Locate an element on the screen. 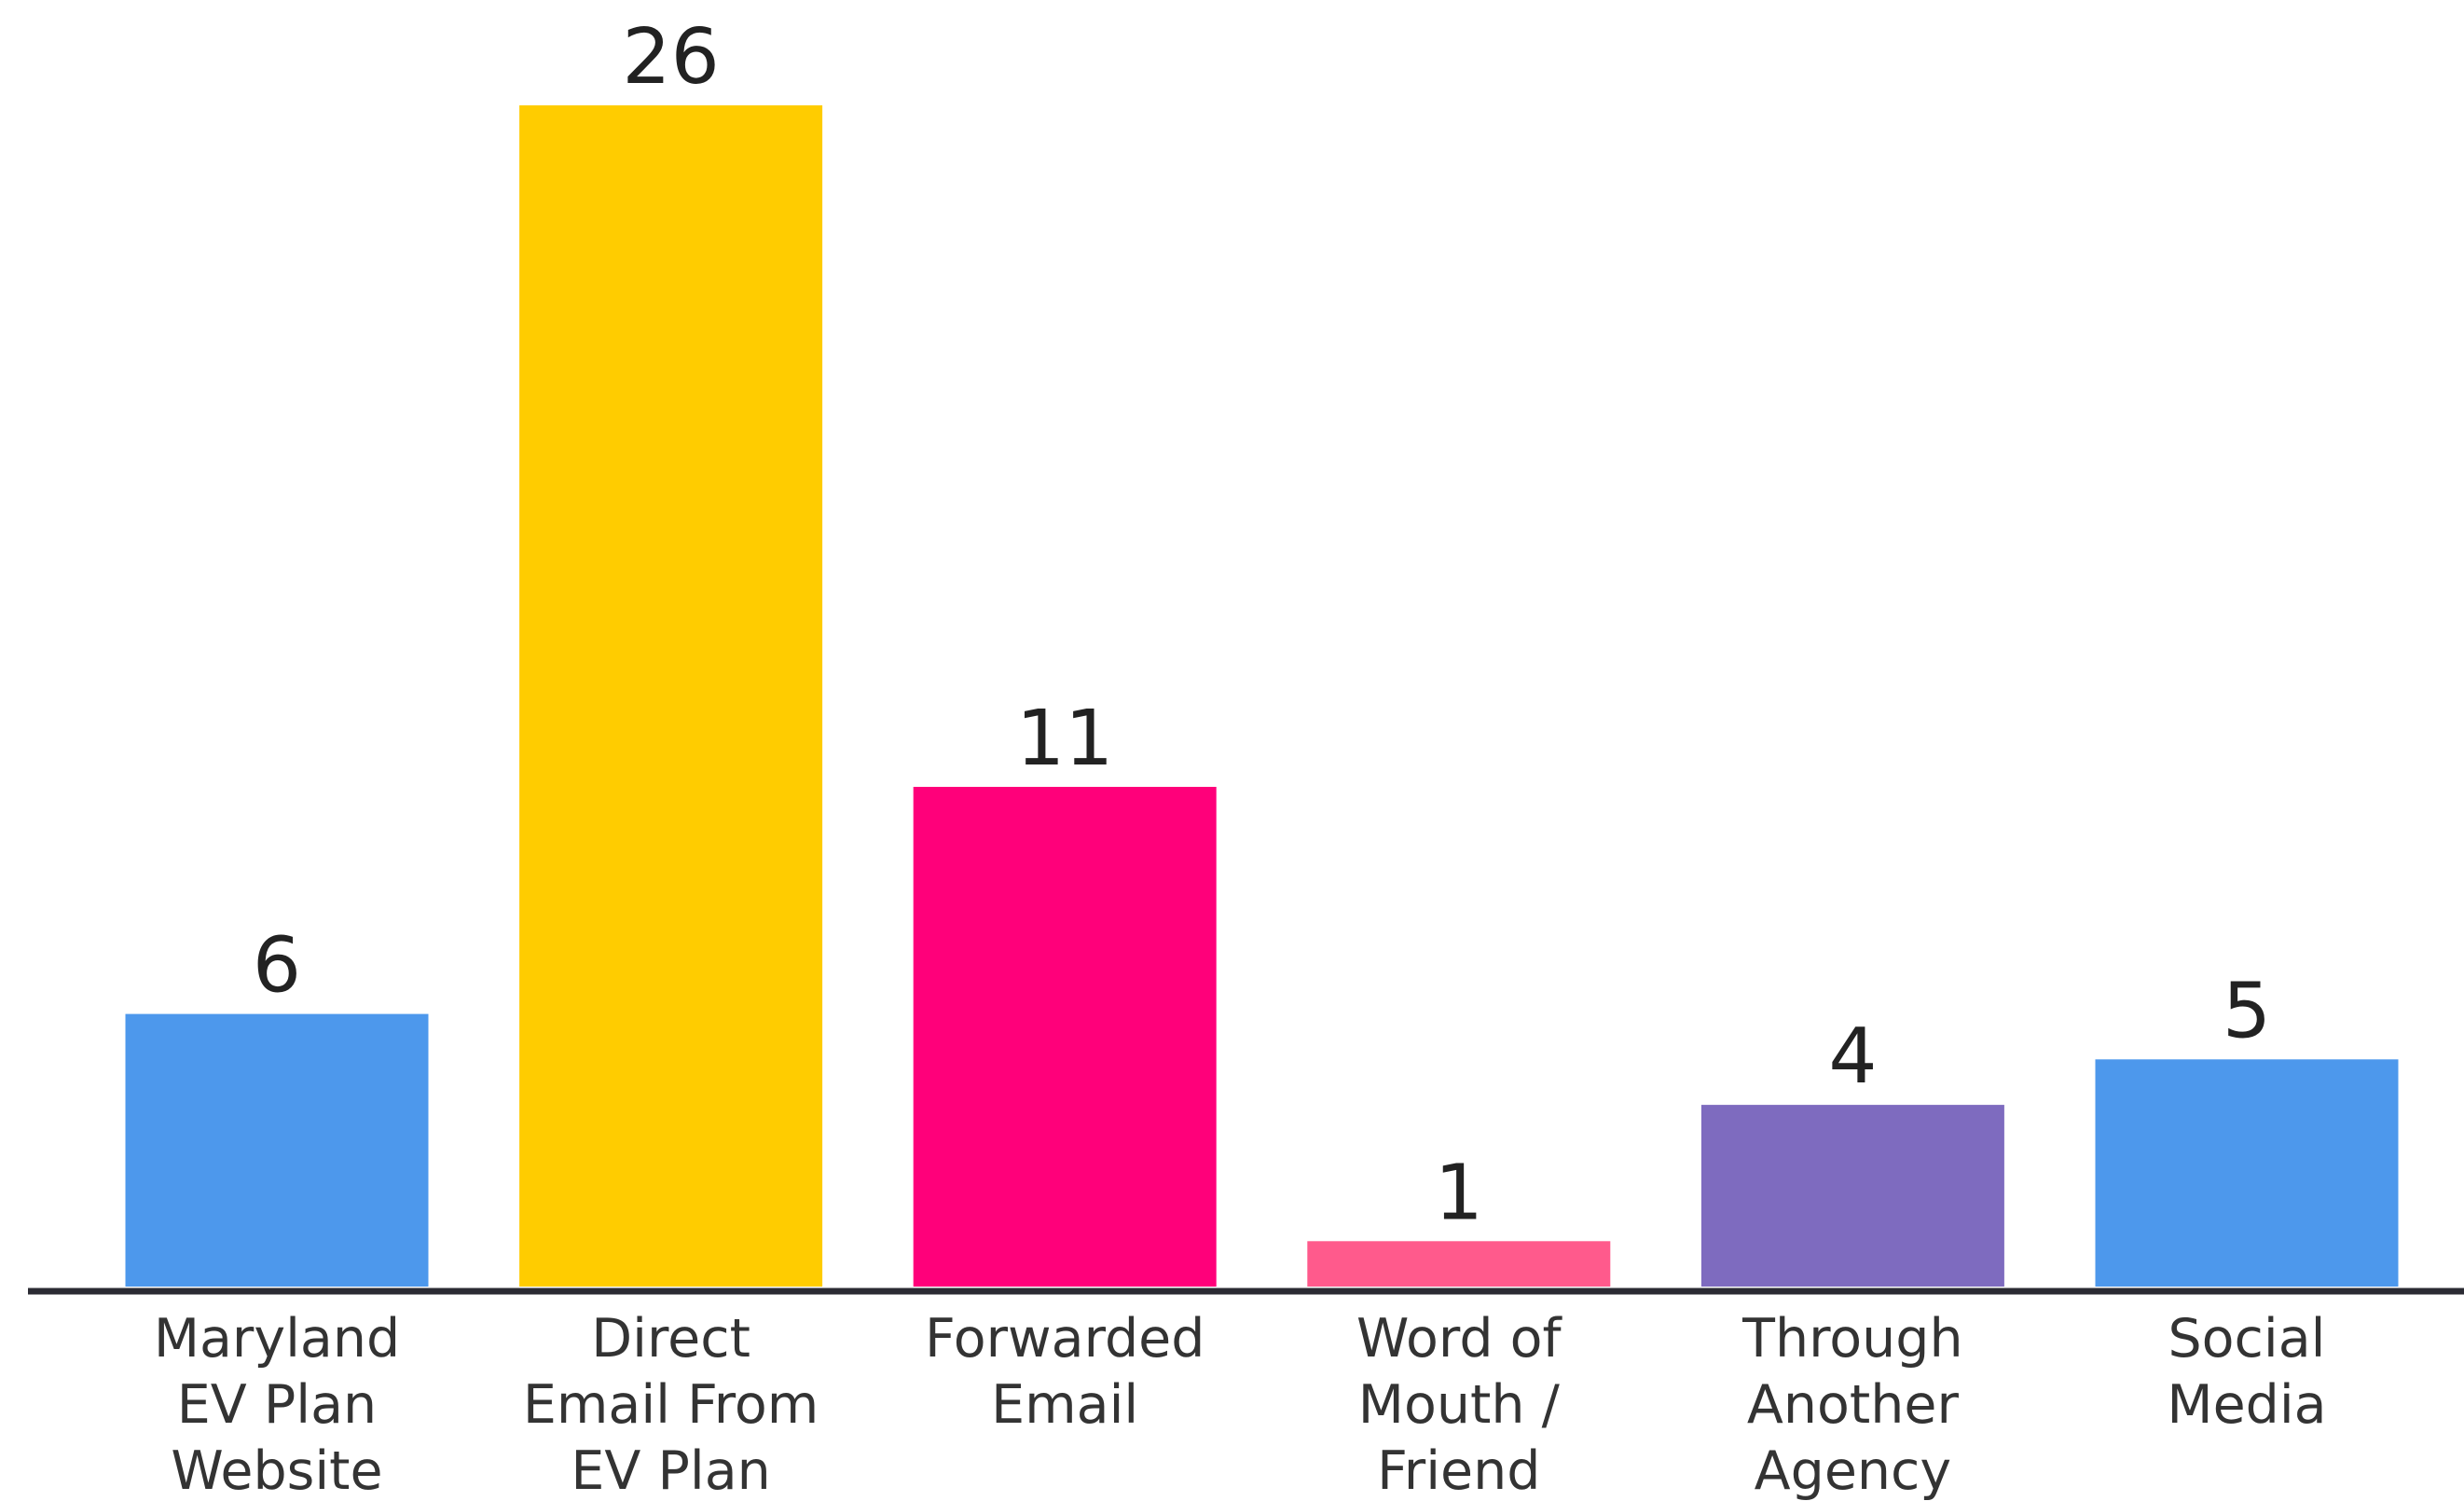  category-label-line: Mouth / is located at coordinates (1460, 1405).